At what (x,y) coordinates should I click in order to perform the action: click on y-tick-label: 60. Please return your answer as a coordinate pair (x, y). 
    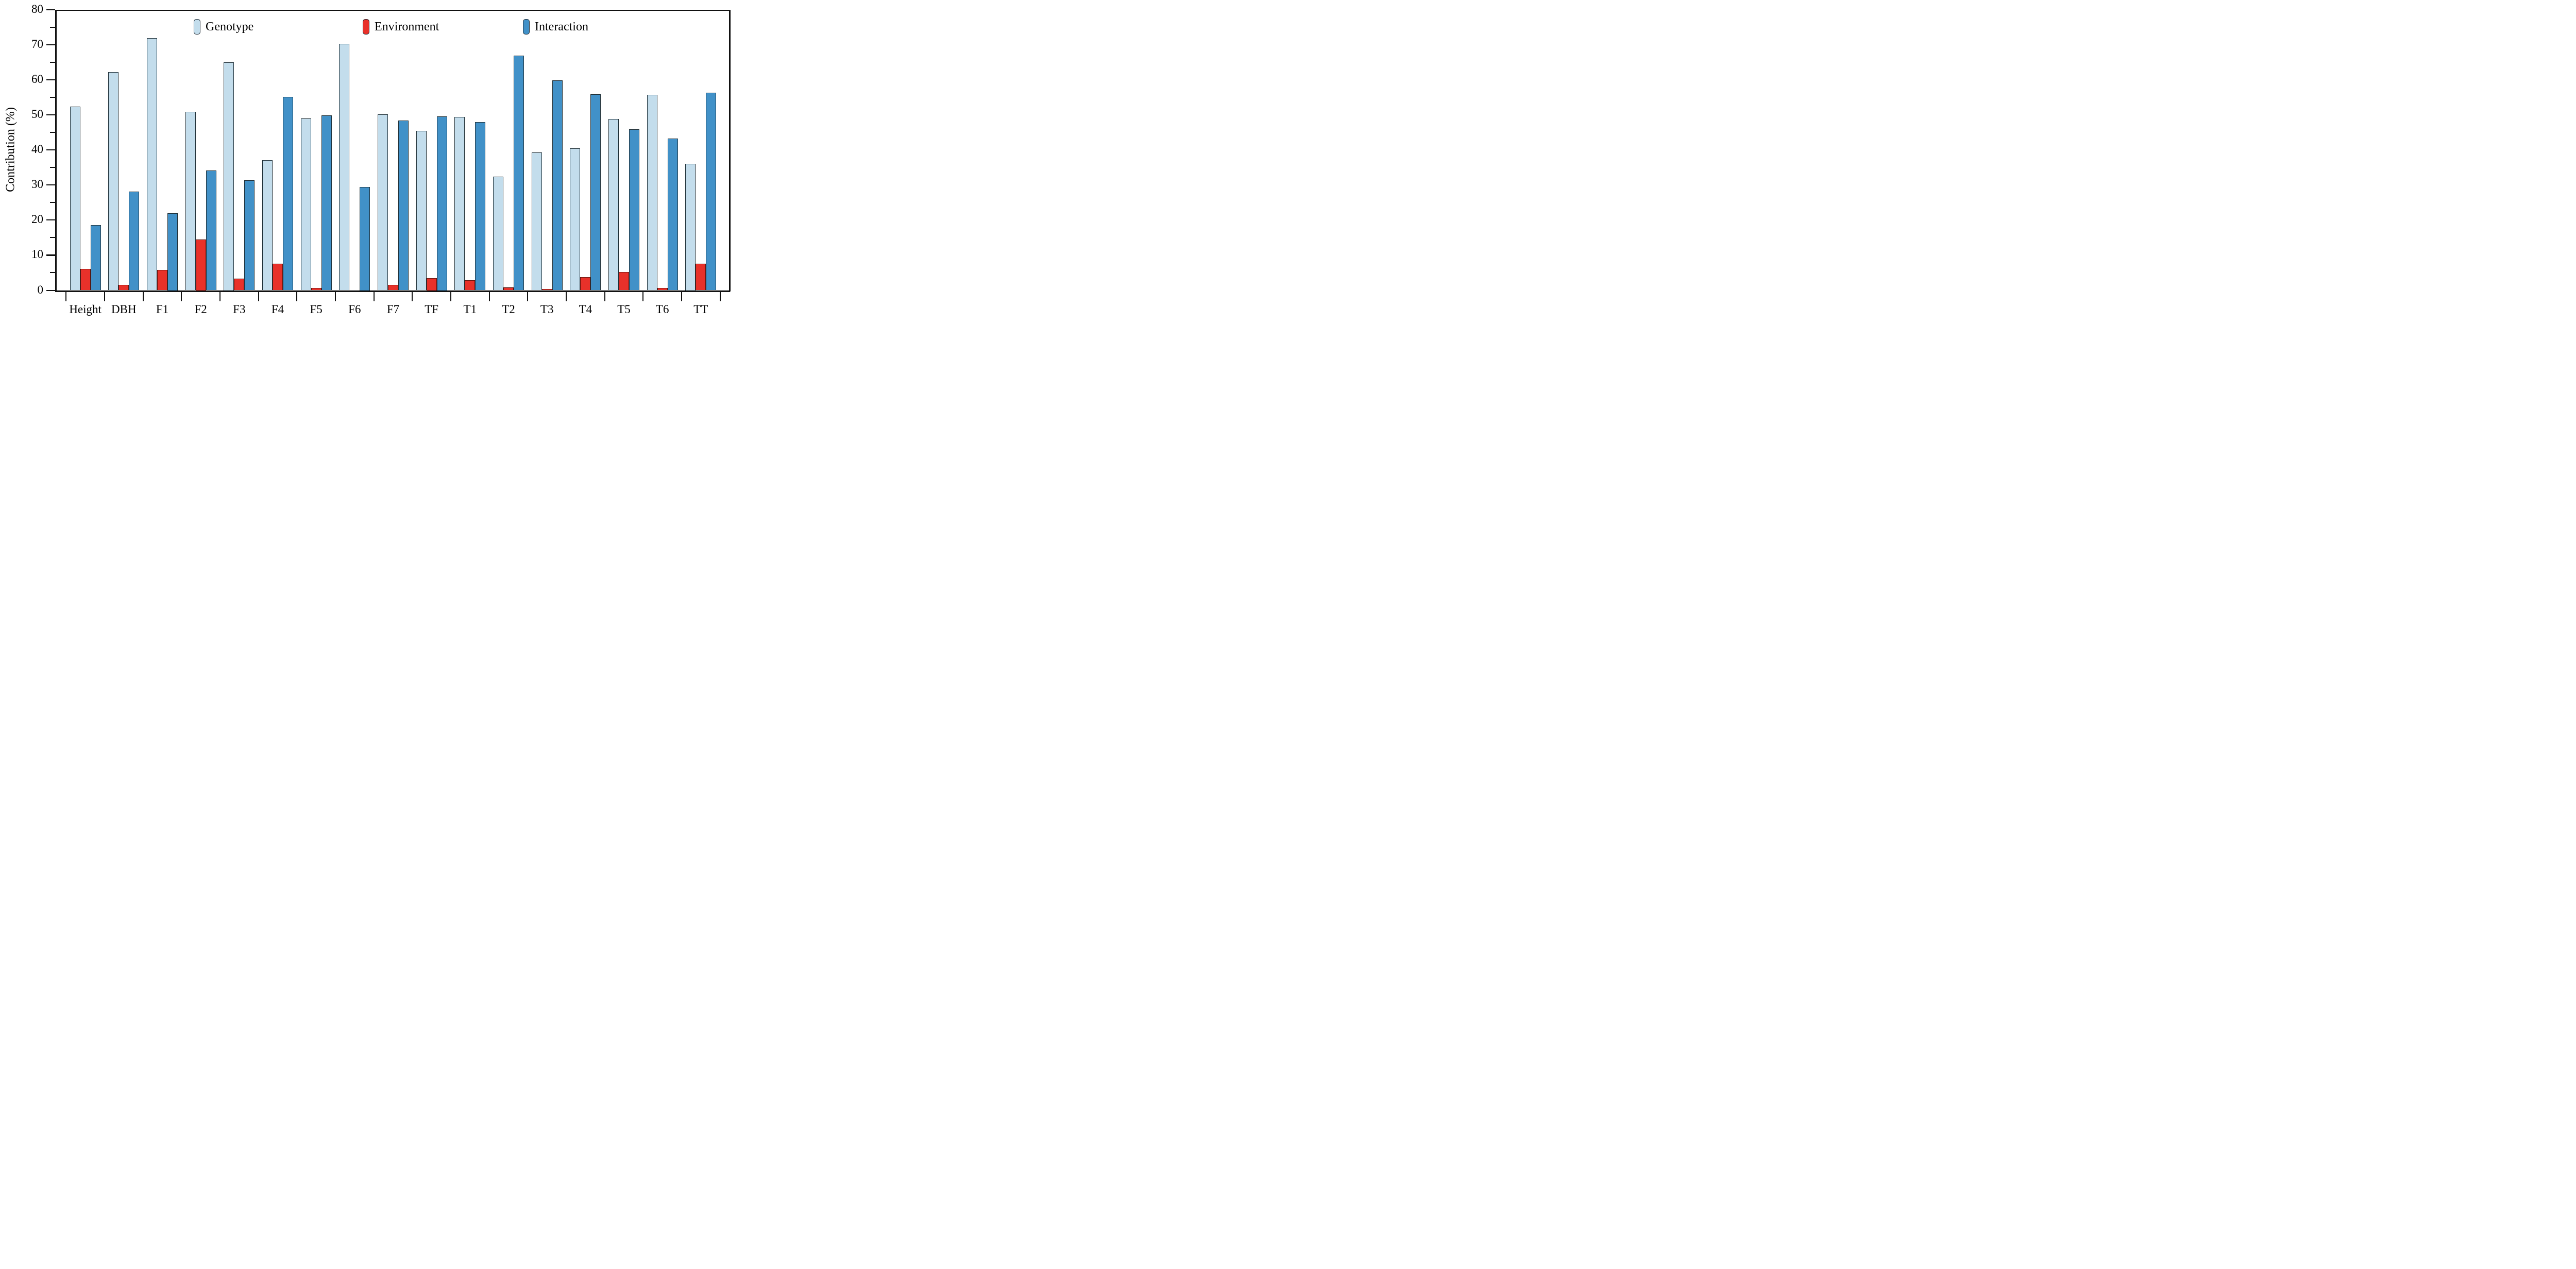
    Looking at the image, I should click on (37, 78).